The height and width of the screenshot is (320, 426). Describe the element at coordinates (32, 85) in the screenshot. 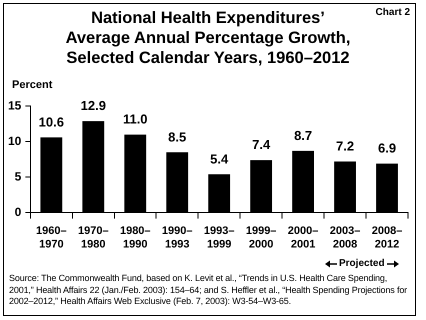

I see `y-axis-title: Percent` at that location.